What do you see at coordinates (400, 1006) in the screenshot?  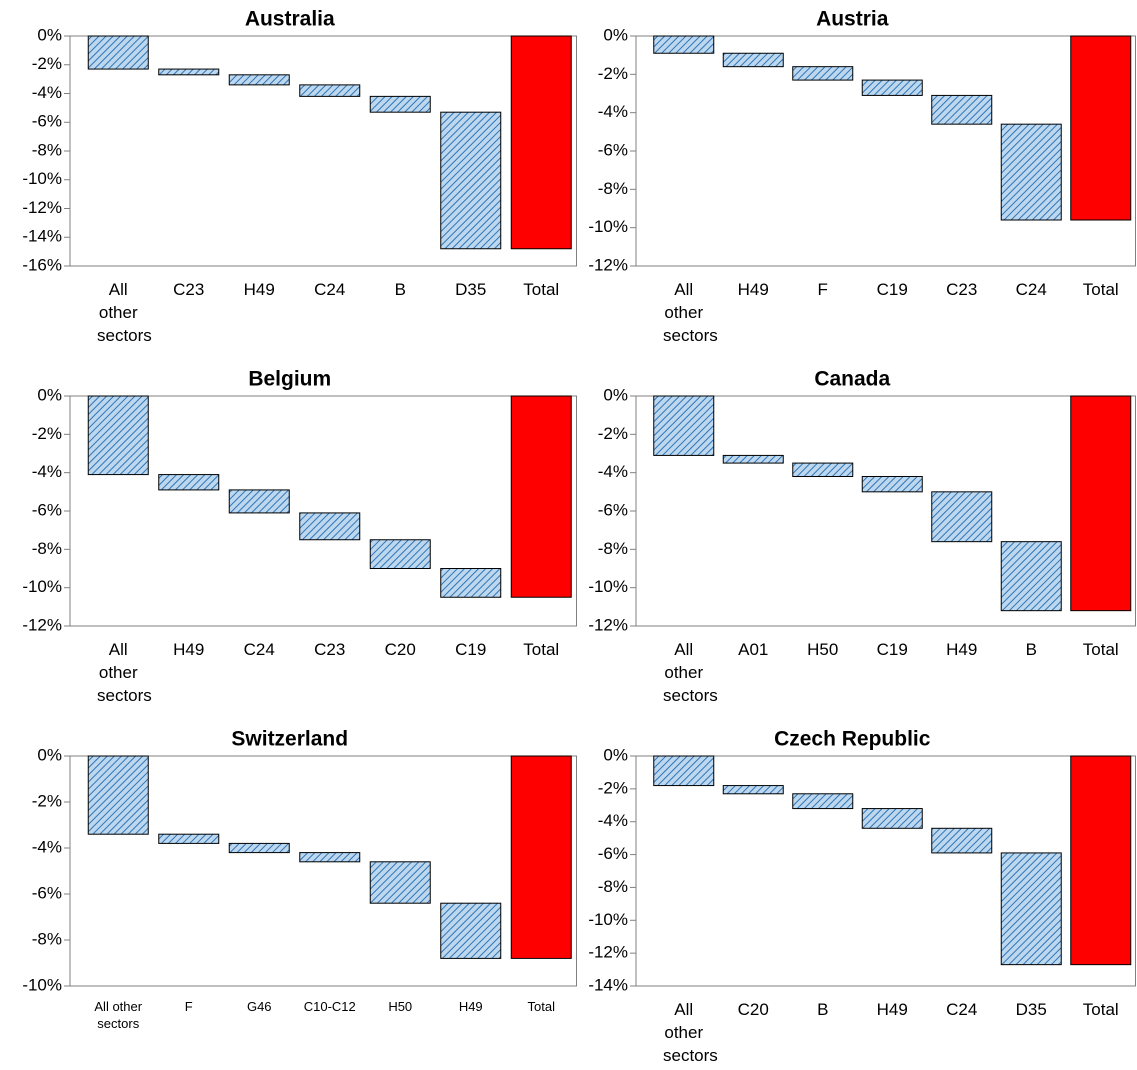 I see `x-tick-label: H50` at bounding box center [400, 1006].